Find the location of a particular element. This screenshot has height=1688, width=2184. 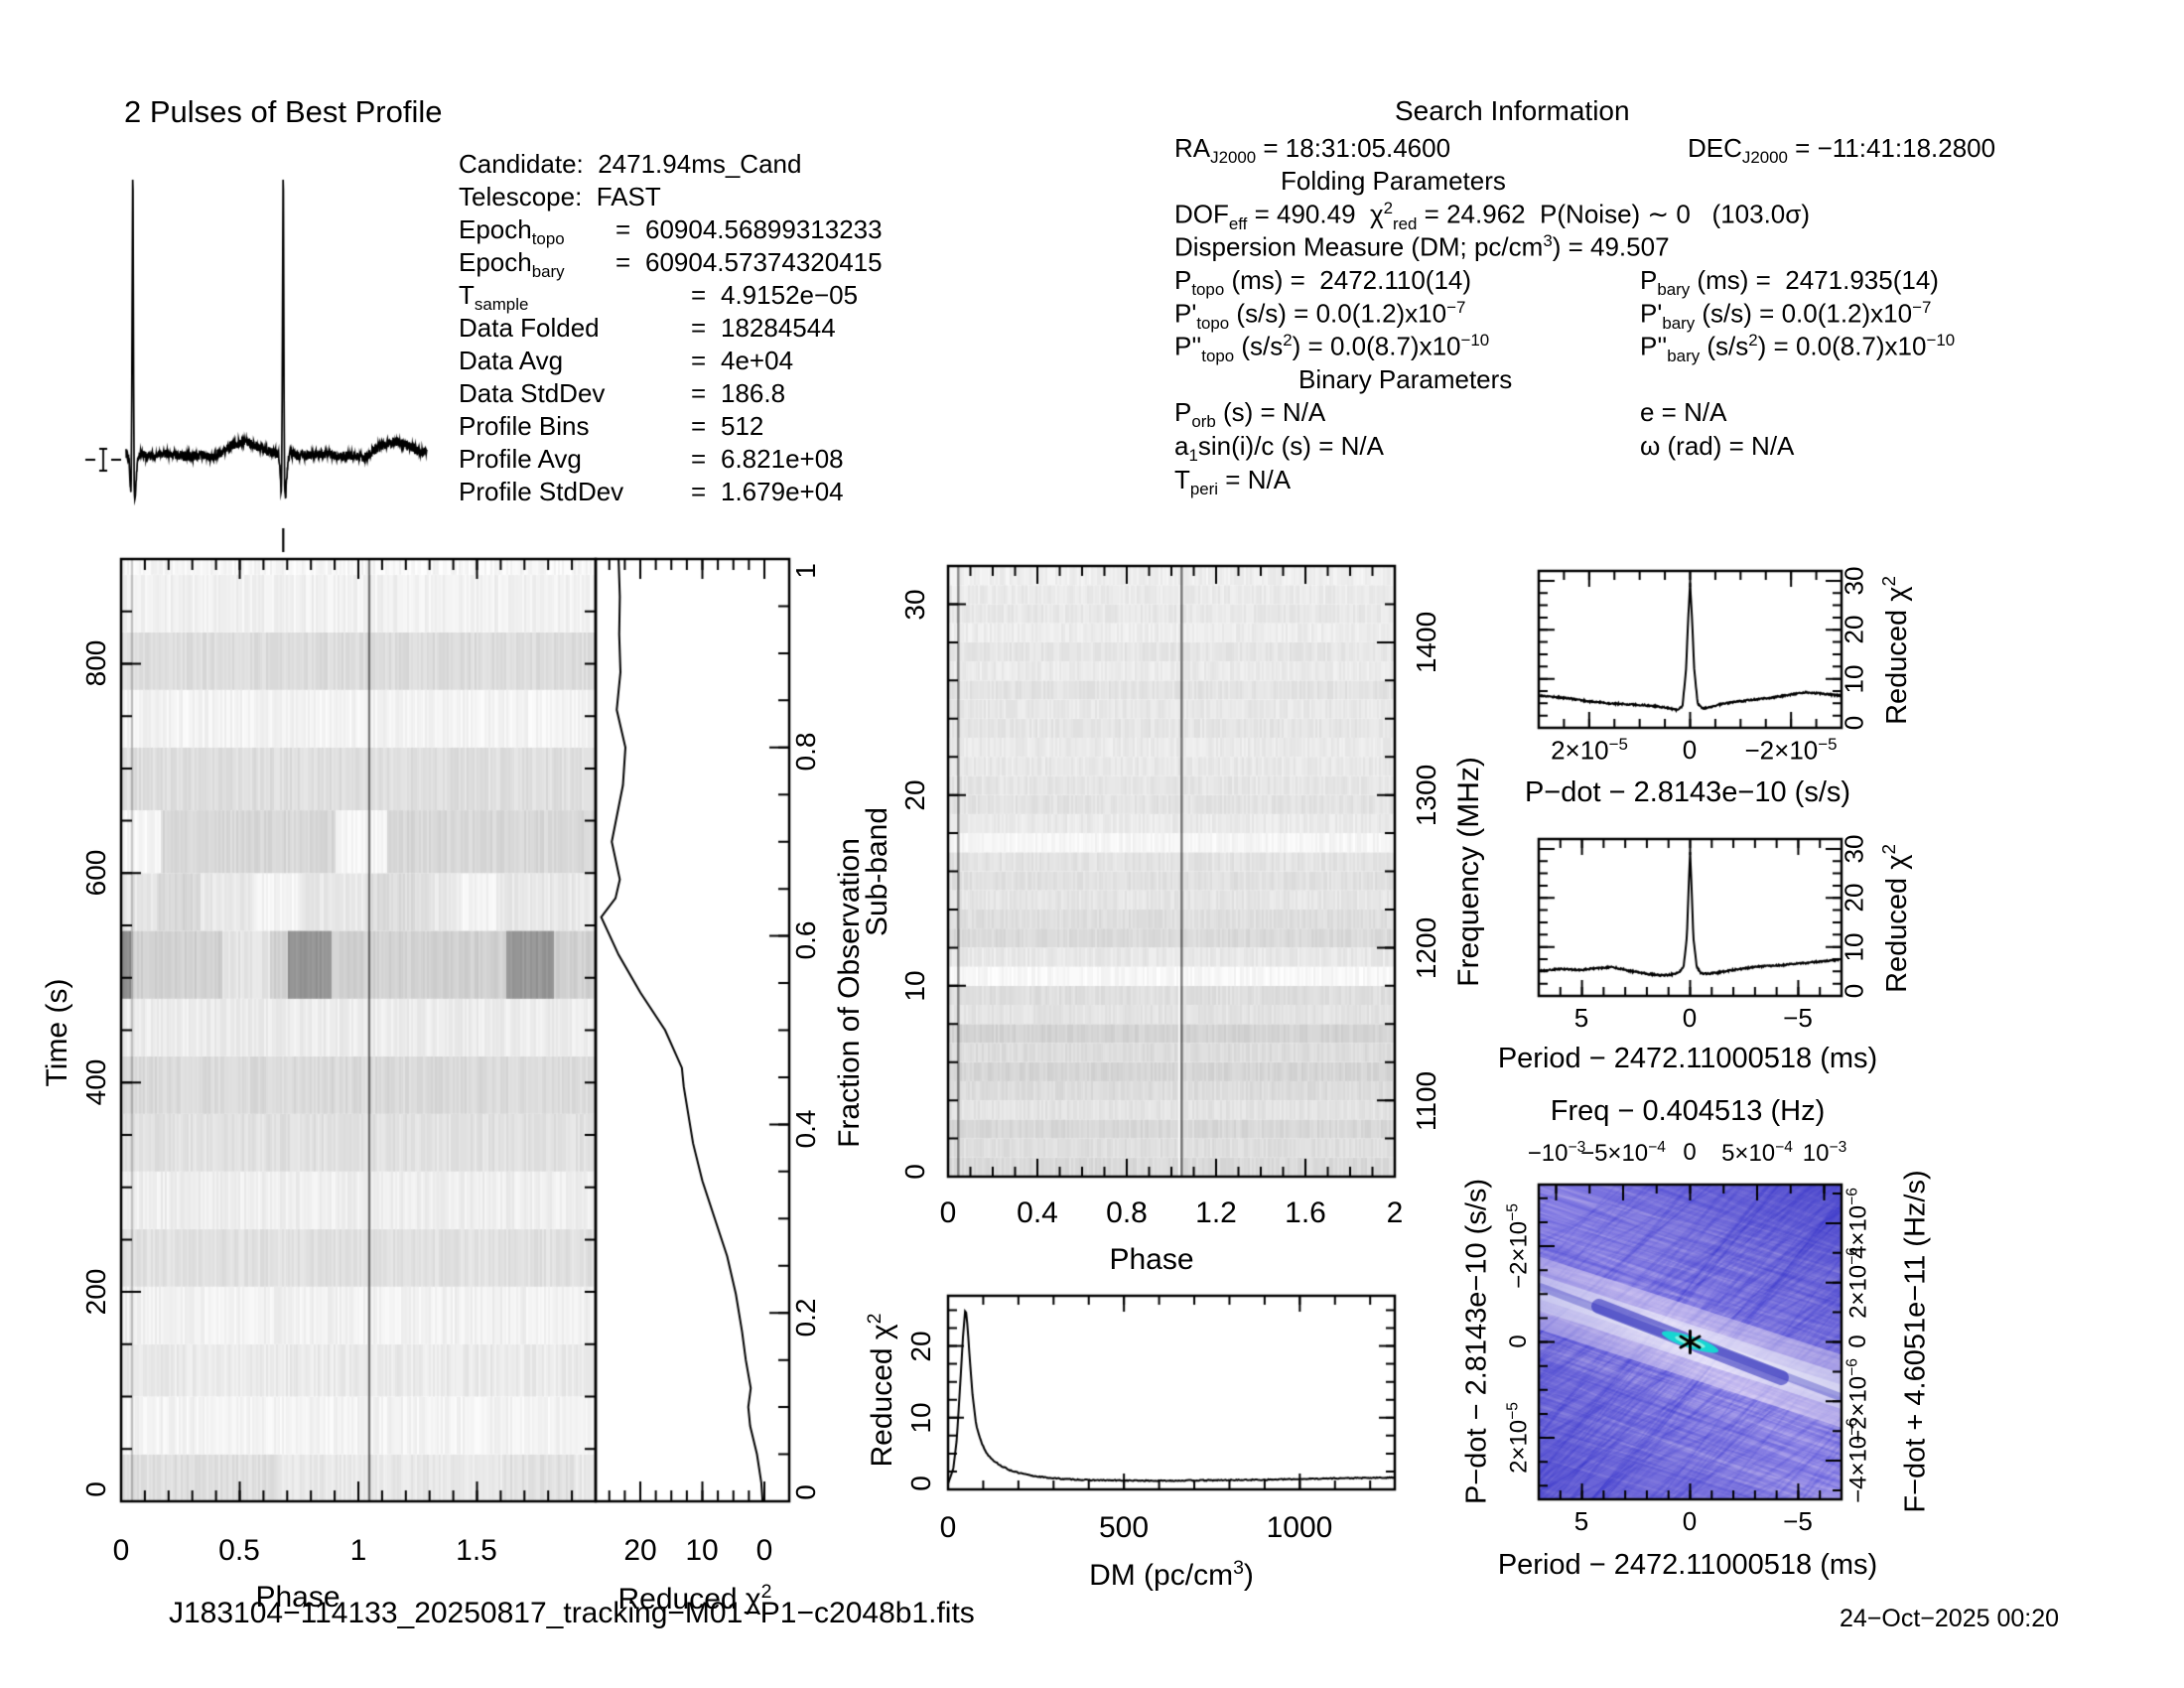

dispersion-measure-line: Dispersion Measure (DM; pc/cm3) = 49.507 is located at coordinates (1422, 246).